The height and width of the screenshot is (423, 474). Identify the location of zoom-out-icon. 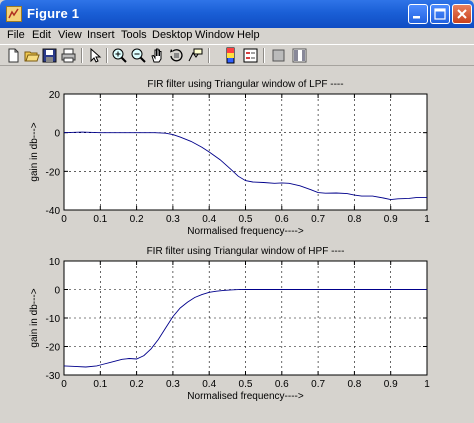
(138, 55).